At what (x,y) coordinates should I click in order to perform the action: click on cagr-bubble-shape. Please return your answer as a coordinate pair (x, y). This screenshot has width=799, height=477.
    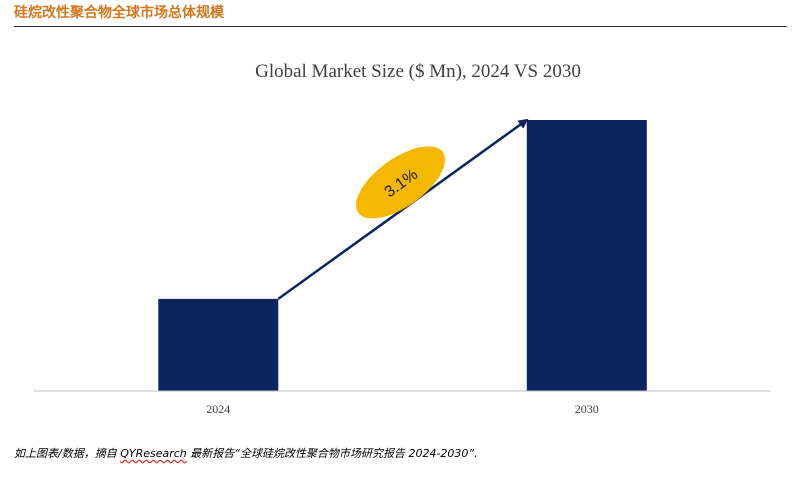
    Looking at the image, I should click on (400, 182).